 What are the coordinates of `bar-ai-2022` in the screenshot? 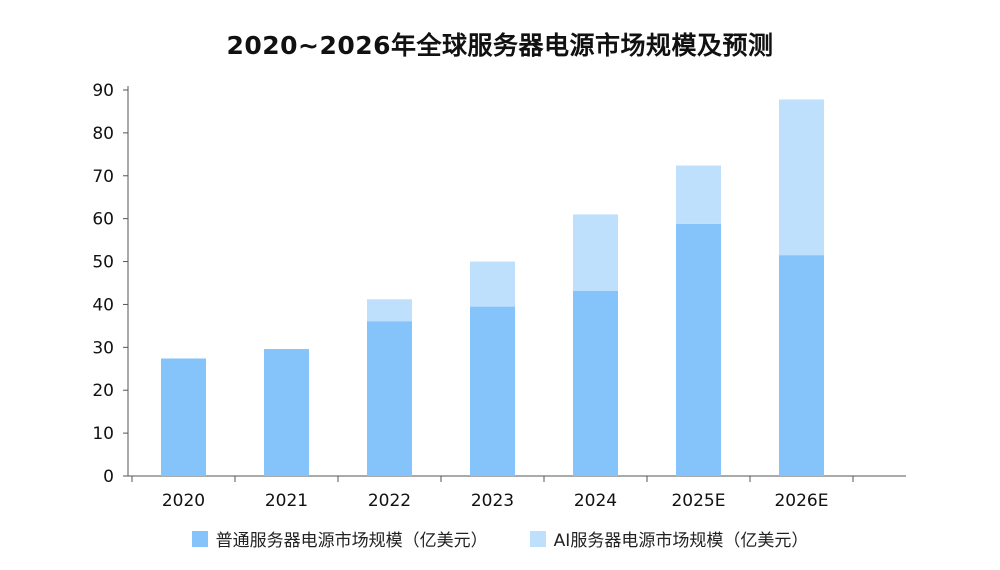 It's located at (389, 310).